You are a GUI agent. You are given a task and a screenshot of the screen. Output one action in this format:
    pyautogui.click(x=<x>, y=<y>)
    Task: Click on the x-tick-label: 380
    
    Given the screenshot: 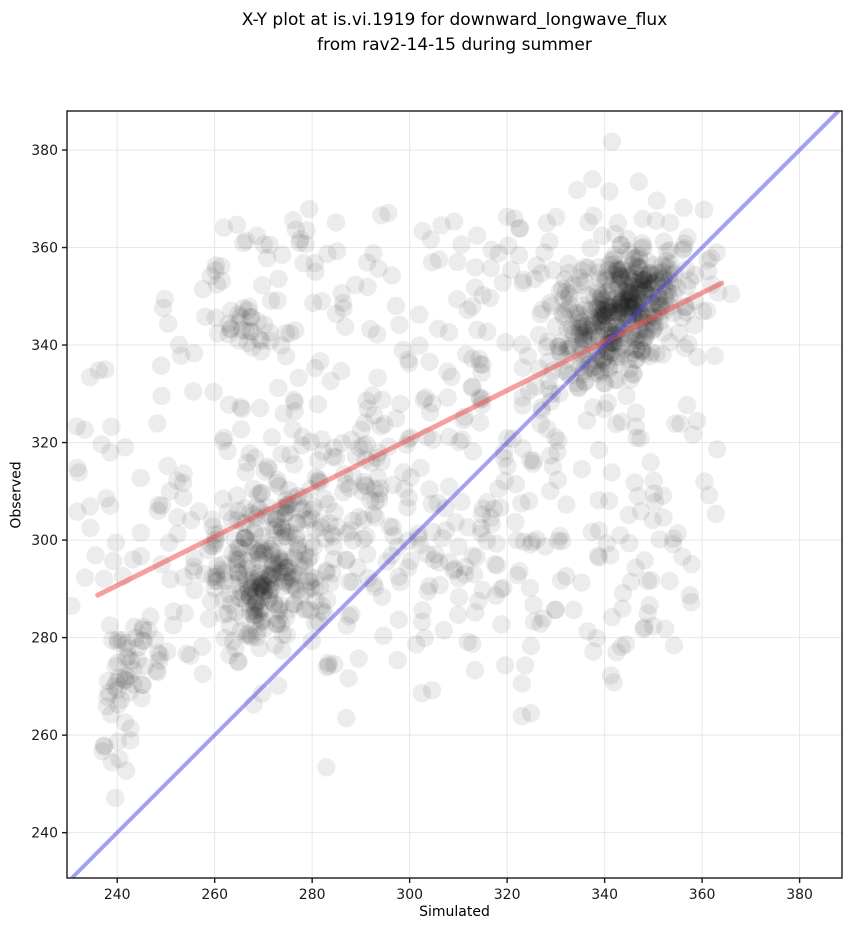 What is the action you would take?
    pyautogui.click(x=799, y=895)
    